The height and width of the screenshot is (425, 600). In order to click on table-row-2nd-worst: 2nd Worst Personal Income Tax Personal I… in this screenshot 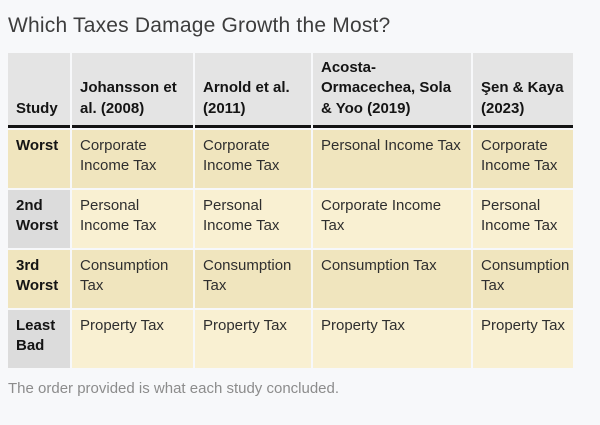, I will do `click(290, 218)`.